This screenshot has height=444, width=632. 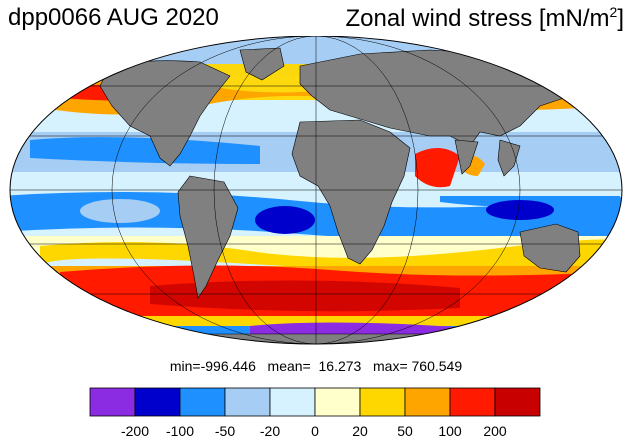 What do you see at coordinates (270, 431) in the screenshot?
I see `colorbar-tick-label: -20` at bounding box center [270, 431].